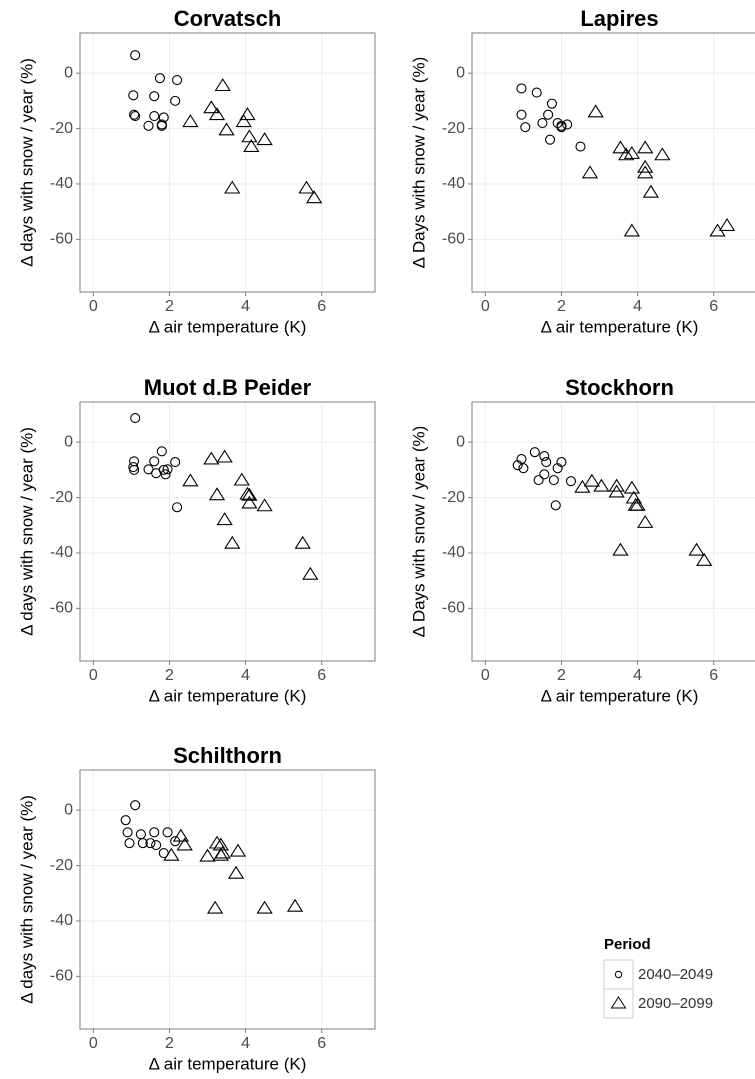 The image size is (755, 1079). What do you see at coordinates (675, 974) in the screenshot?
I see `legend-label: 2040–2049` at bounding box center [675, 974].